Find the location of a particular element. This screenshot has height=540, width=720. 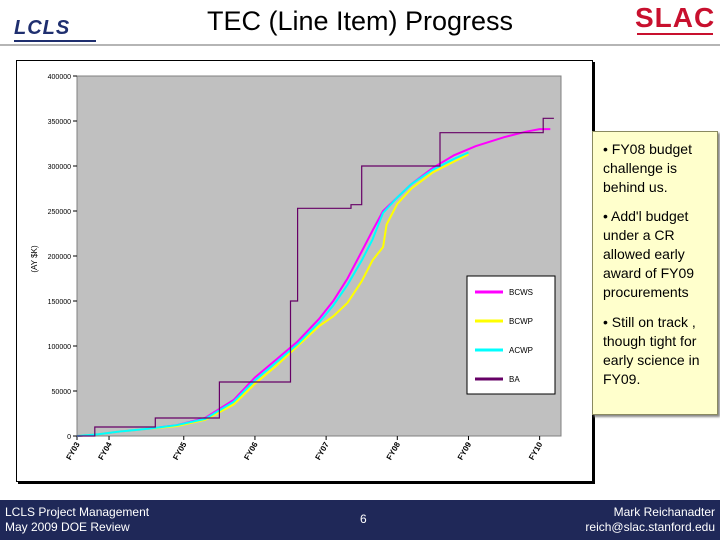

slac-logo-text: SLAC is located at coordinates (675, 17).